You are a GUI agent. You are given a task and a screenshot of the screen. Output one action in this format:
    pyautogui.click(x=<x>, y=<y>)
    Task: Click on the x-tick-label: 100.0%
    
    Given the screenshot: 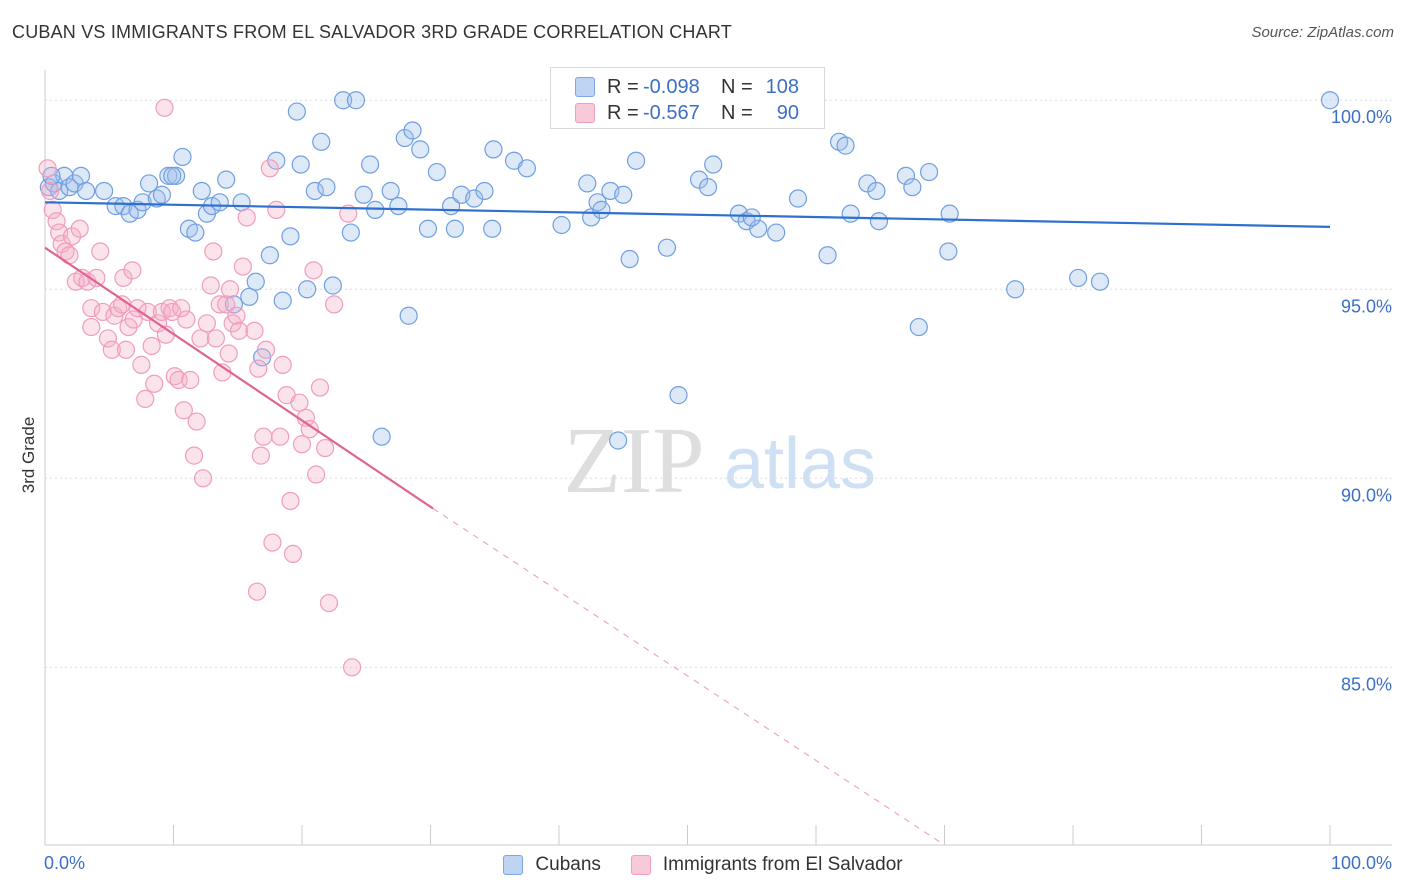 What is the action you would take?
    pyautogui.click(x=1361, y=863)
    